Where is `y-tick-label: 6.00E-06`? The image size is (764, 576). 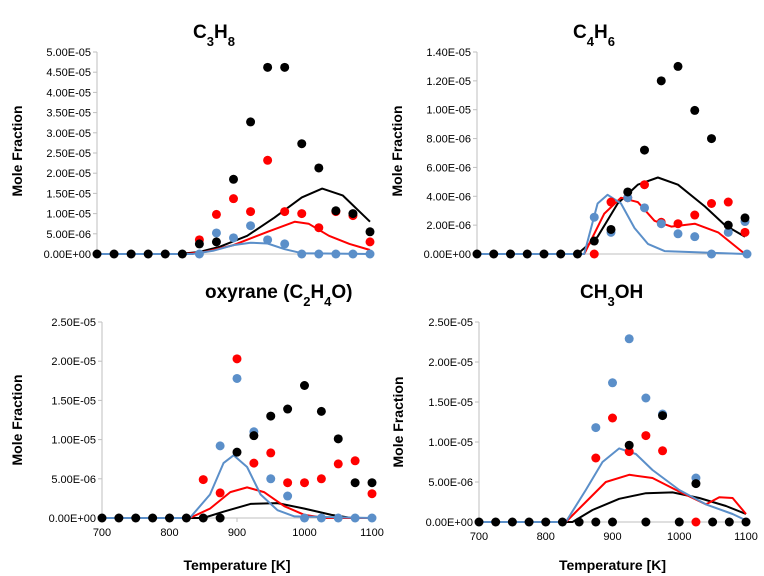
y-tick-label: 6.00E-06 is located at coordinates (448, 168).